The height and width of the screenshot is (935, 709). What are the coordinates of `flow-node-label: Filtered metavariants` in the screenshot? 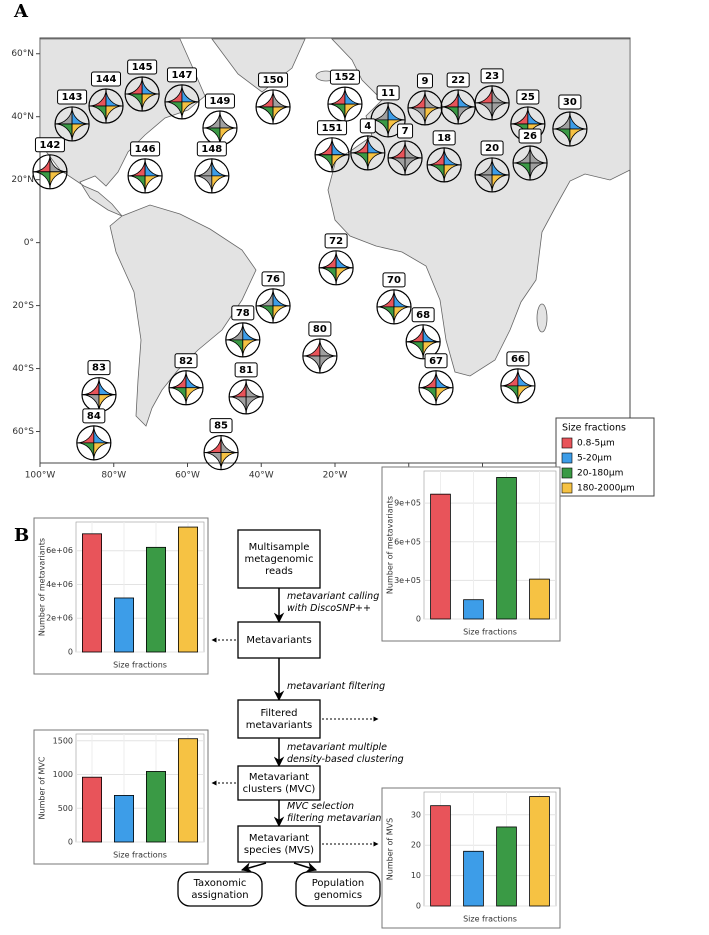 It's located at (279, 719).